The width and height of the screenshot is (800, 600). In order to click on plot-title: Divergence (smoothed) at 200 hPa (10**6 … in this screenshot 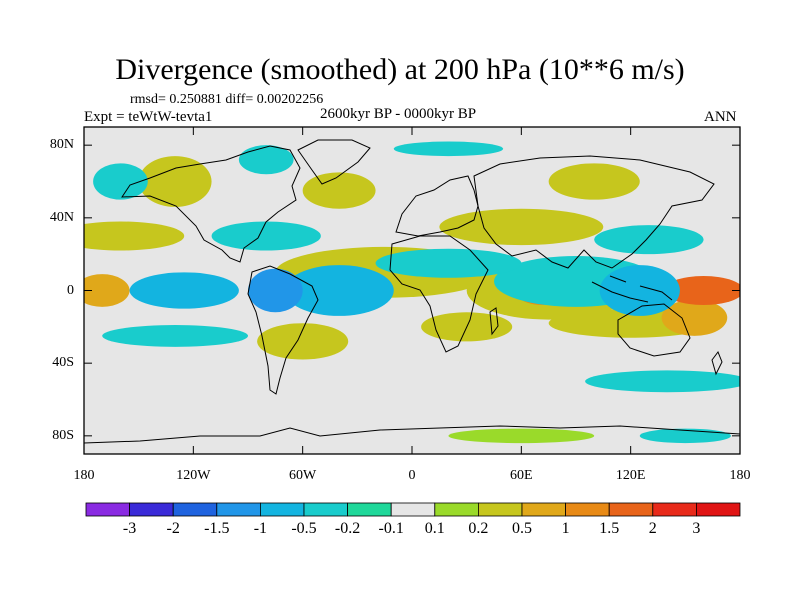, I will do `click(400, 69)`.